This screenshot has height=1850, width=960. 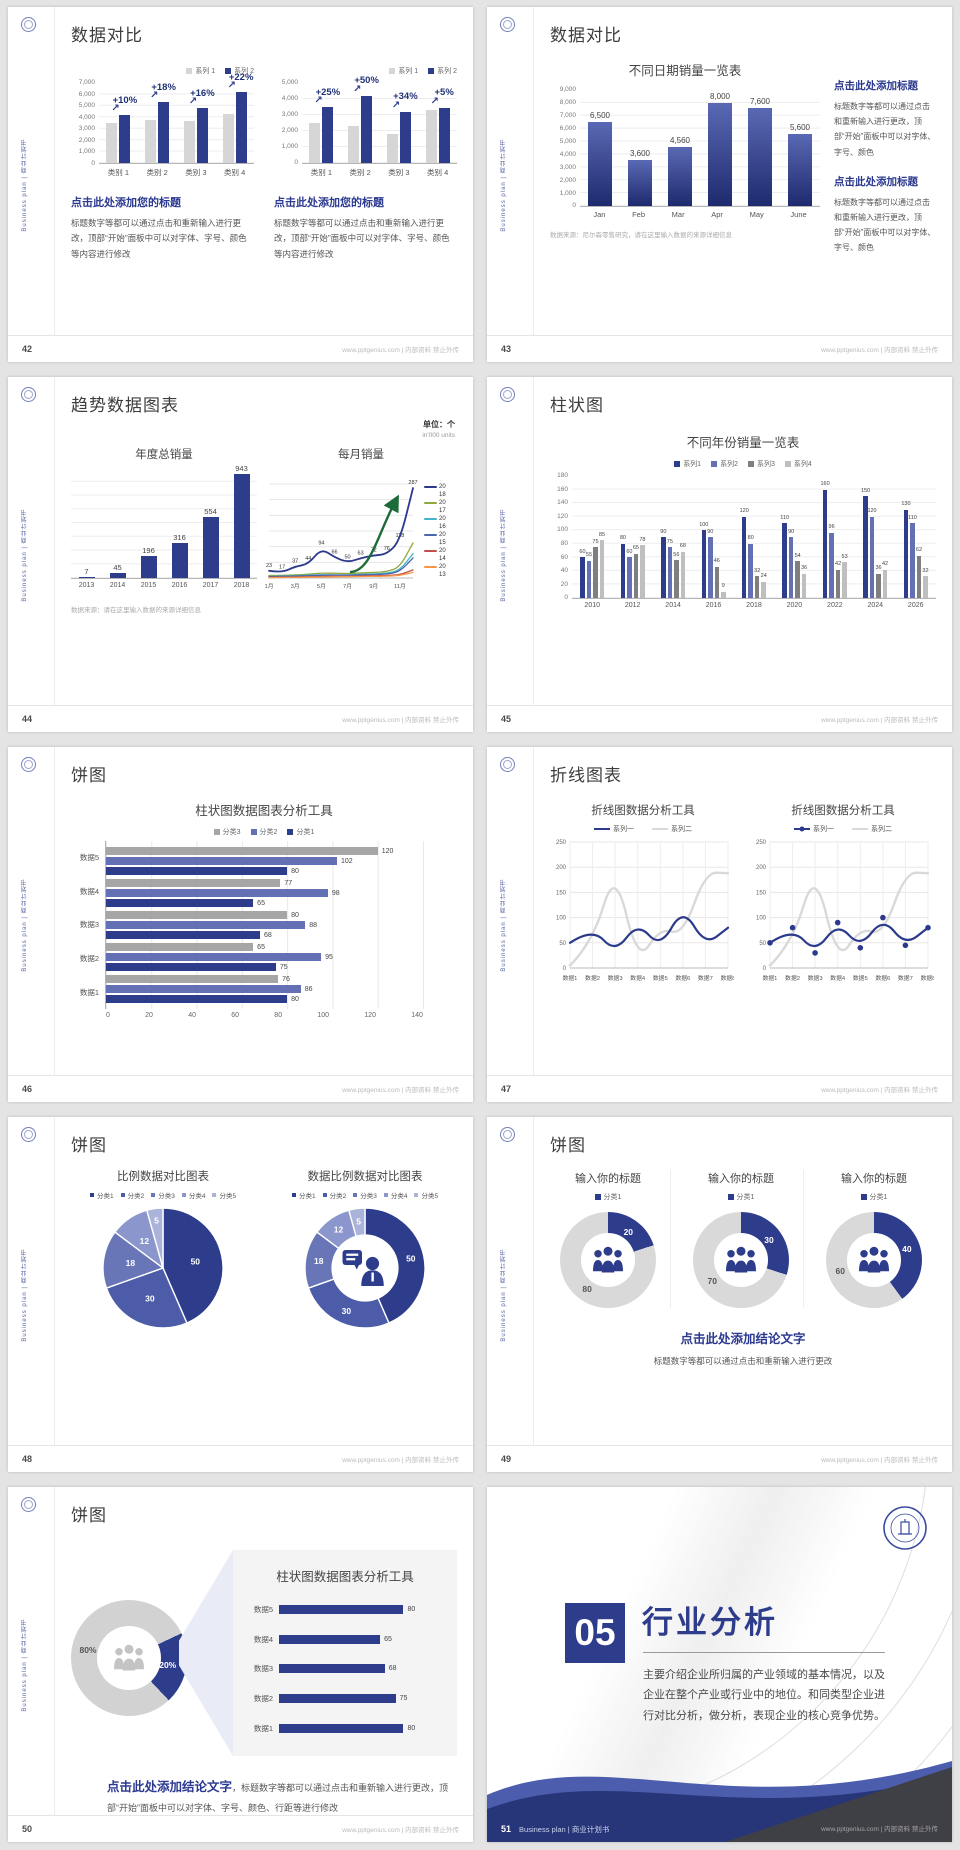 I want to click on bar-group: +34% ↗, so click(x=402, y=127).